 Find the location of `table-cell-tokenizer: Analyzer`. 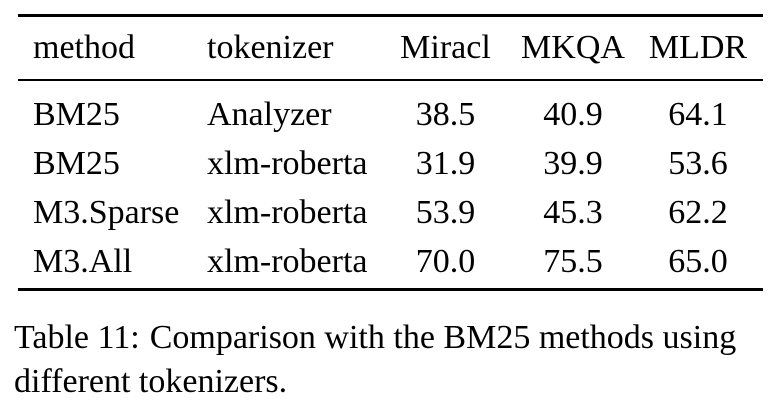

table-cell-tokenizer: Analyzer is located at coordinates (269, 114).